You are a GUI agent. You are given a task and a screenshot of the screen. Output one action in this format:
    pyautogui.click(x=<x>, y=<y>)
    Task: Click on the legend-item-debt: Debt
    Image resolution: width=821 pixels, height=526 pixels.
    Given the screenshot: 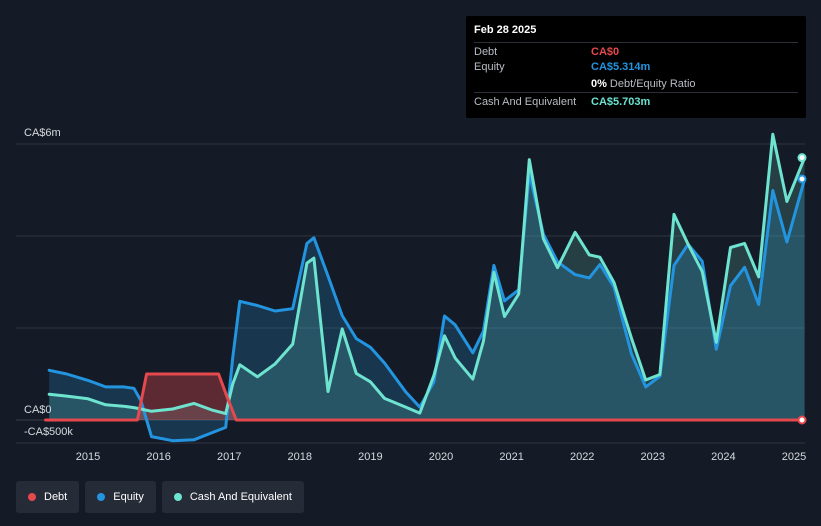 What is the action you would take?
    pyautogui.click(x=48, y=497)
    